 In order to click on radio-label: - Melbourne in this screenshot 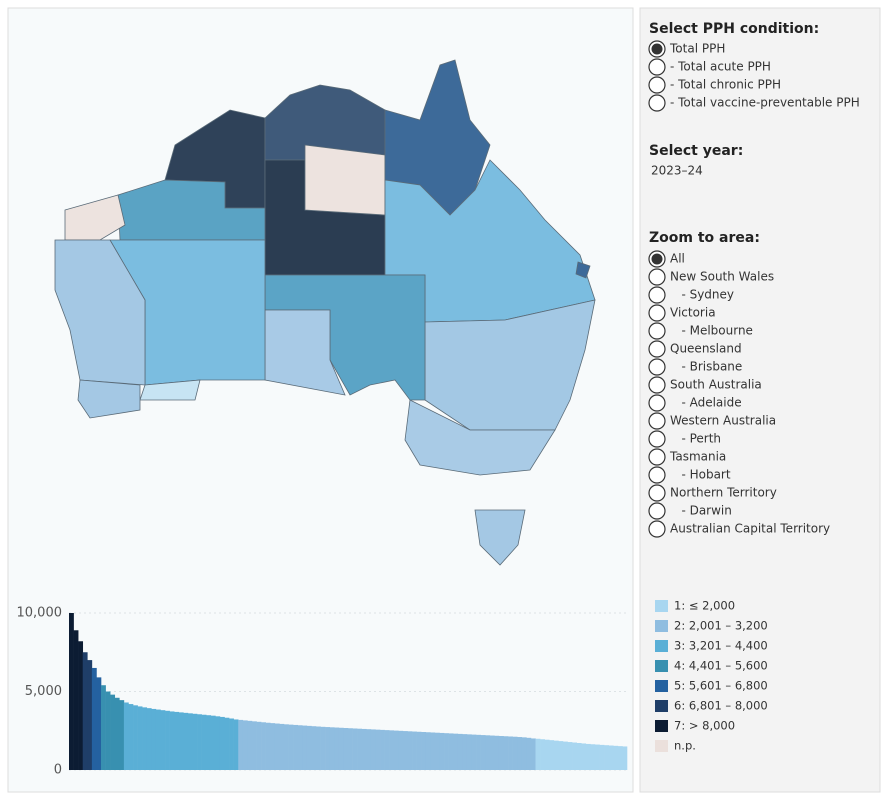, I will do `click(711, 331)`.